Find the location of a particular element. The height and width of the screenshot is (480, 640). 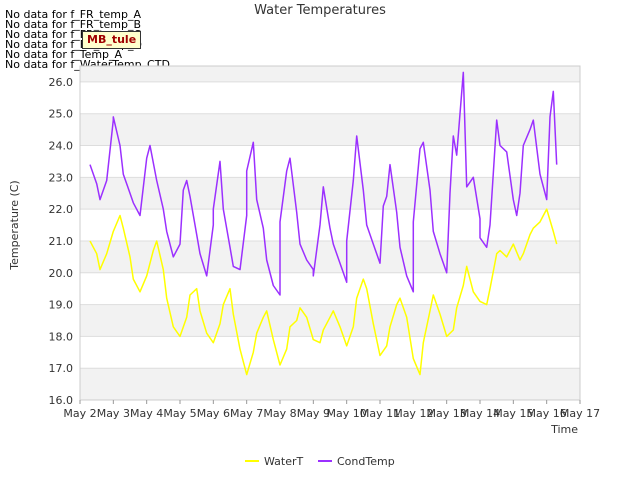

x-tick-label: May 9 is located at coordinates (313, 413).